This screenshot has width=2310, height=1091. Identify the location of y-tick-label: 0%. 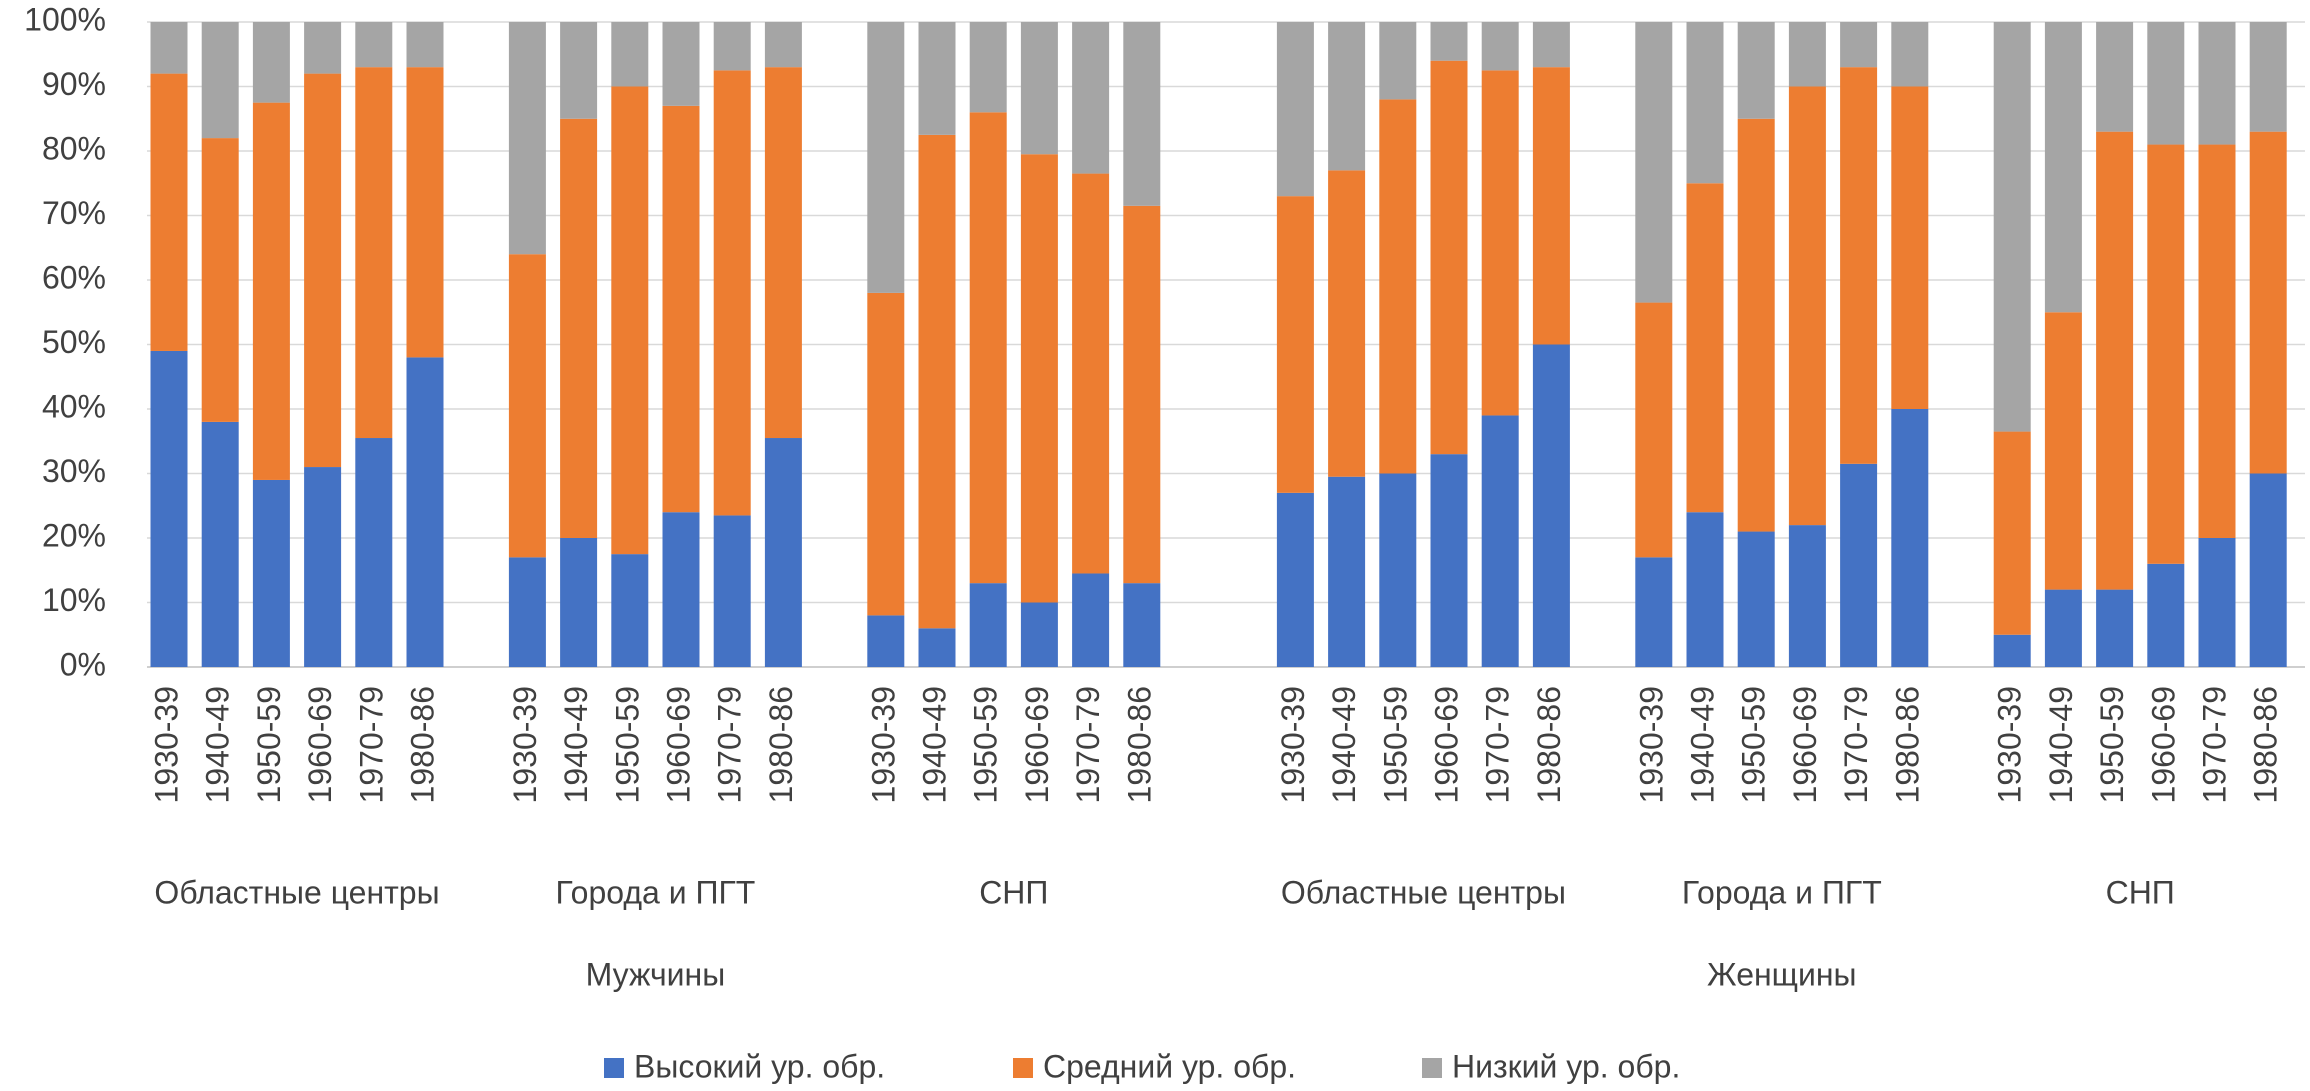
(83, 664).